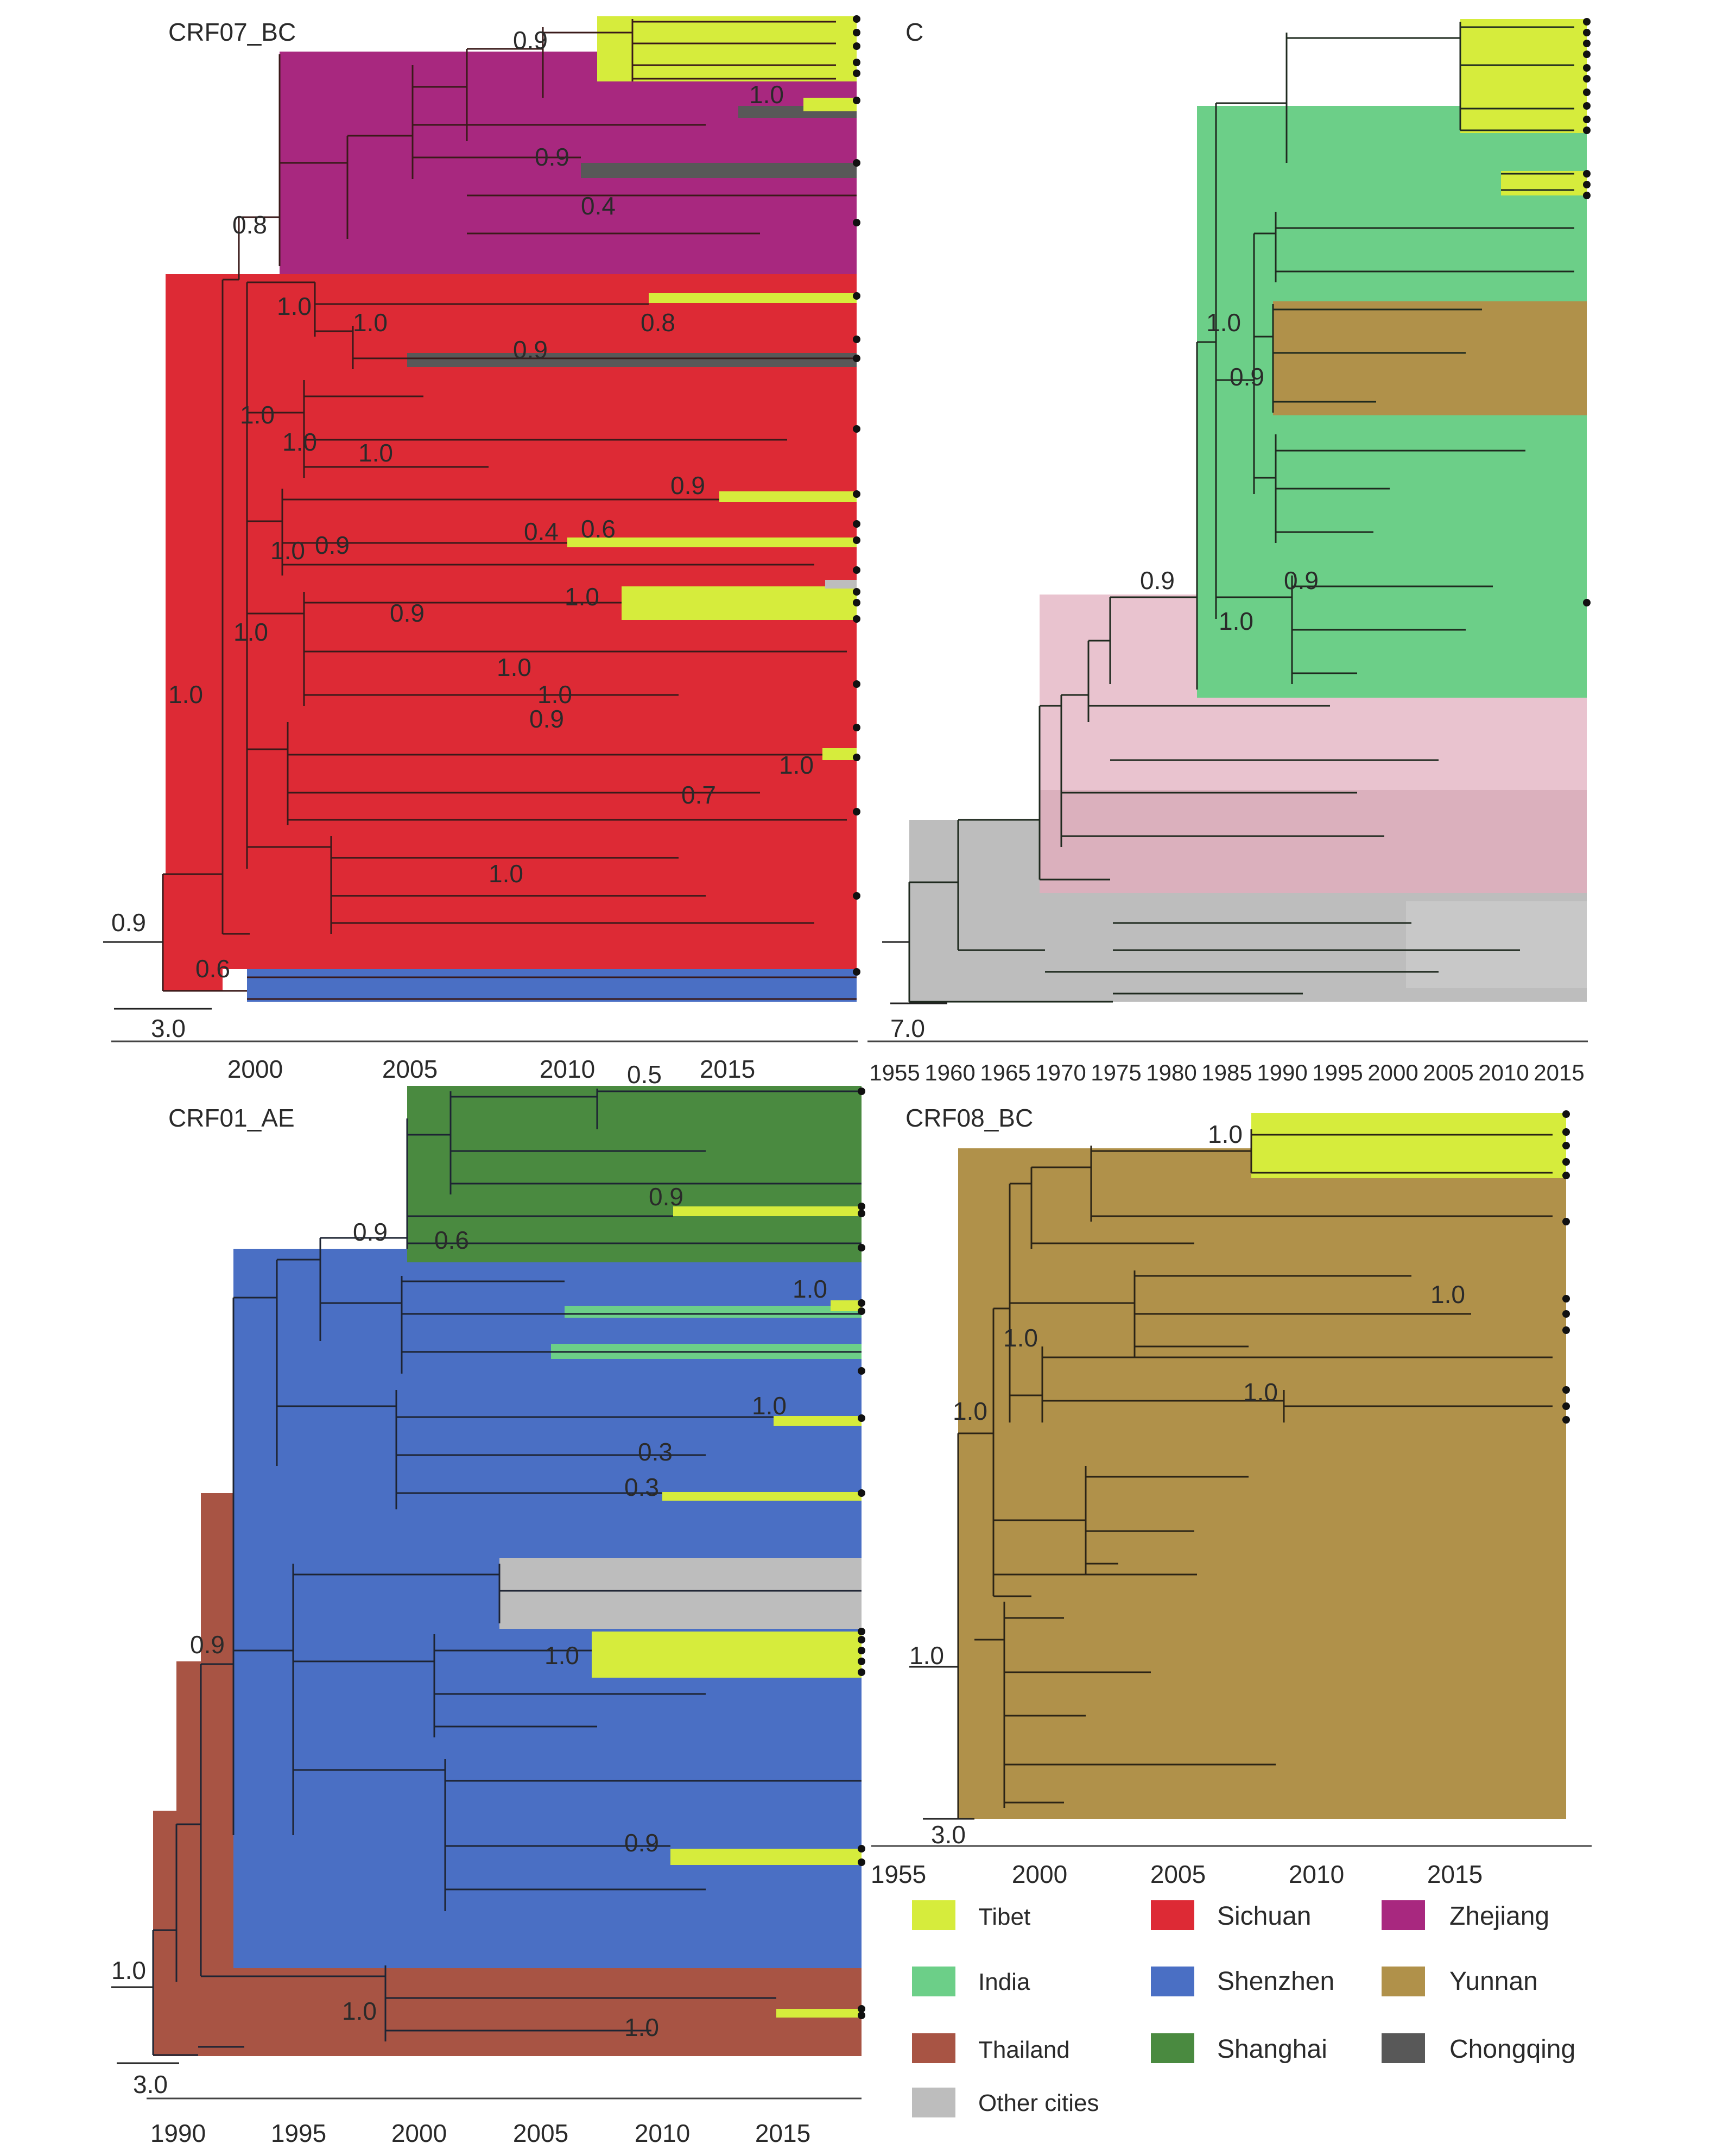 The width and height of the screenshot is (1710, 2156). What do you see at coordinates (1272, 2049) in the screenshot?
I see `legend-label: Shanghai` at bounding box center [1272, 2049].